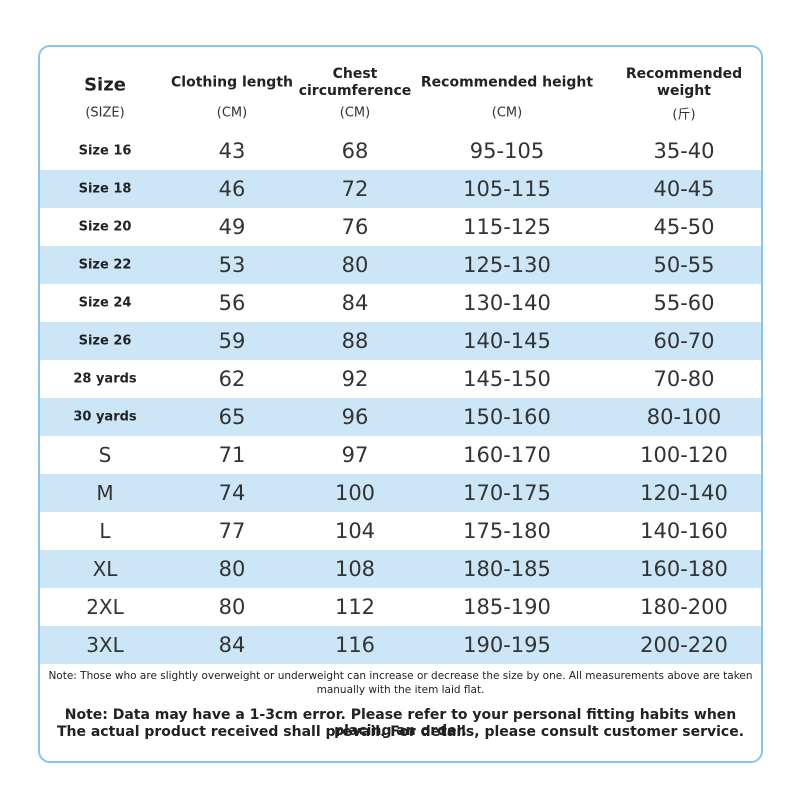 This screenshot has width=800, height=800. Describe the element at coordinates (507, 82) in the screenshot. I see `column-header: Recommended height` at that location.